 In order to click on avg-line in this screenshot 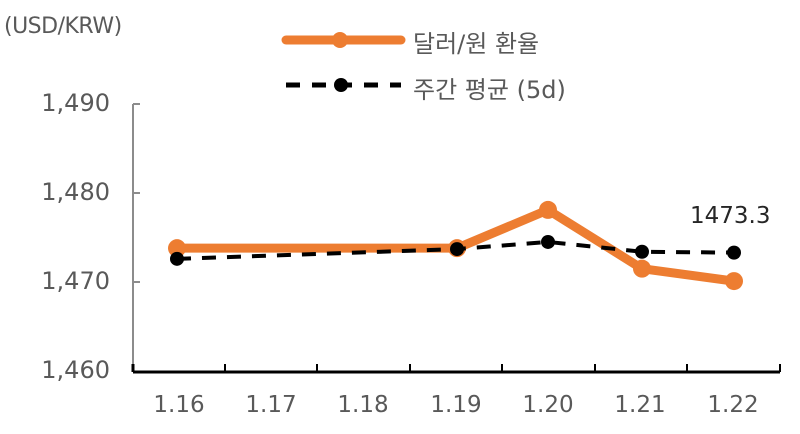, I will do `click(455, 250)`.